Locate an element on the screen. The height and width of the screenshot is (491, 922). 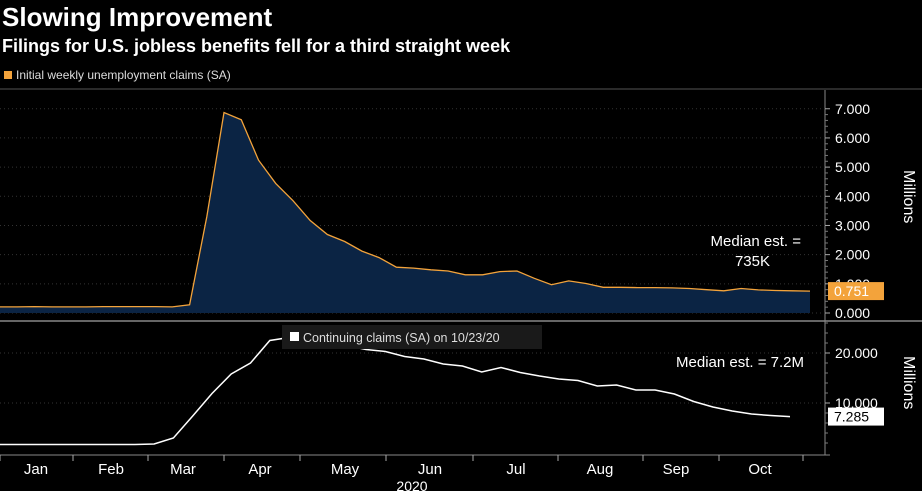
annotation-median-continuing: Median est. = 7.2M is located at coordinates (740, 362).